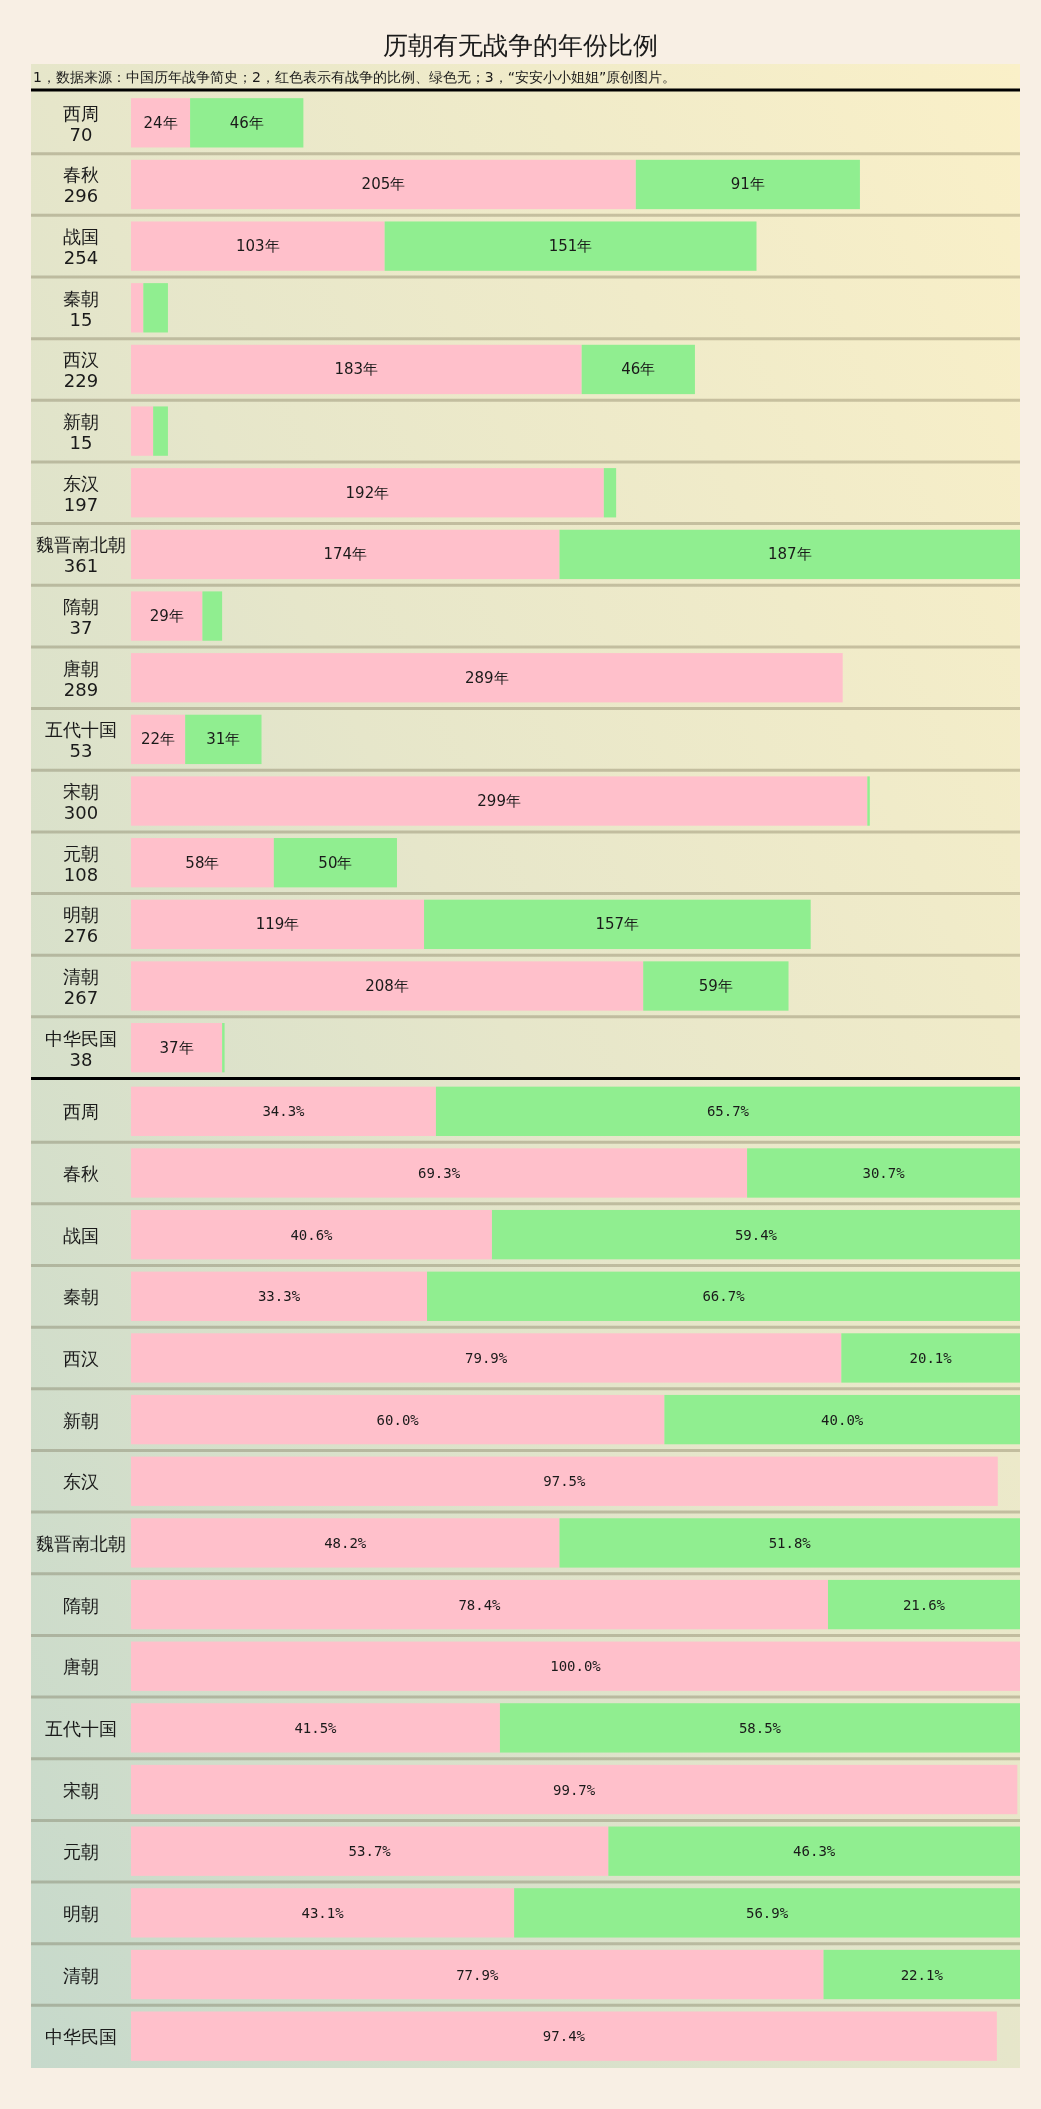 The image size is (1041, 2109). I want to click on data-label: 299年, so click(499, 801).